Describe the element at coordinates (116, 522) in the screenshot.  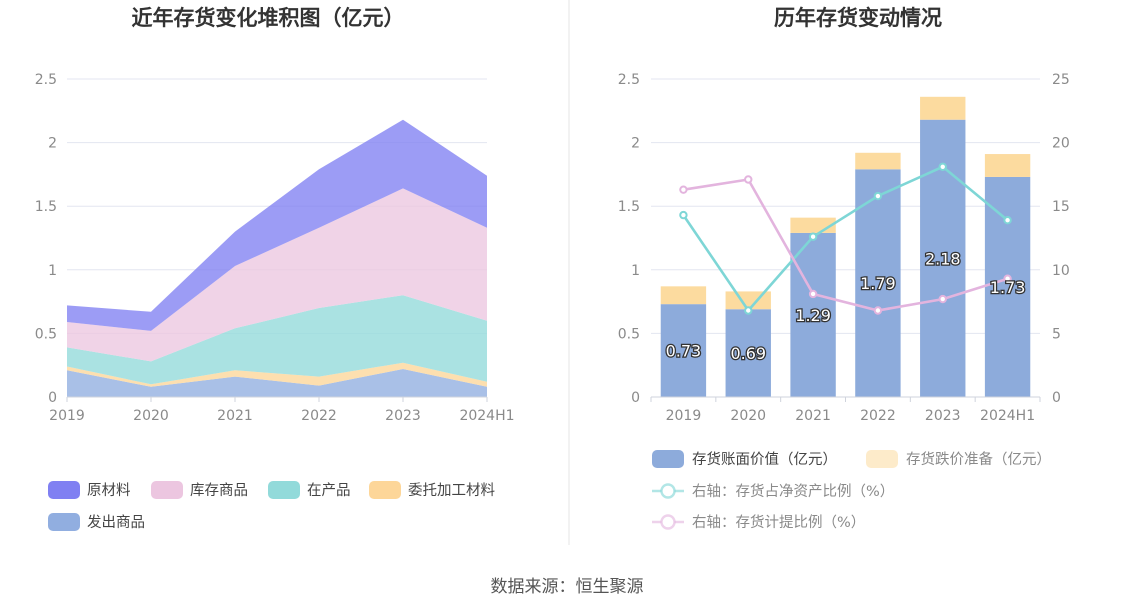
I see `legend-label: 发出商品` at that location.